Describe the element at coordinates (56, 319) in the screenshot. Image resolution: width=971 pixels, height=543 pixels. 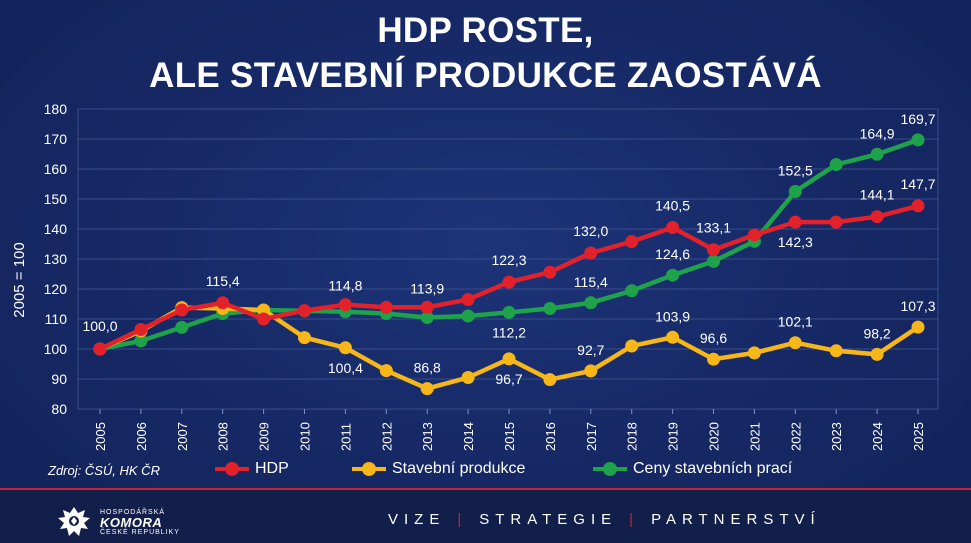
I see `y-tick-label: 110` at that location.